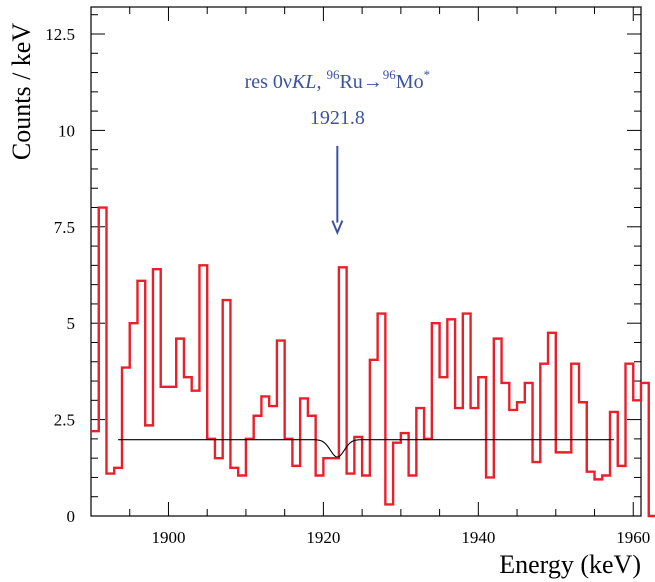 The width and height of the screenshot is (655, 582). Describe the element at coordinates (333, 74) in the screenshot. I see `annotation-sup-96a: 96` at that location.